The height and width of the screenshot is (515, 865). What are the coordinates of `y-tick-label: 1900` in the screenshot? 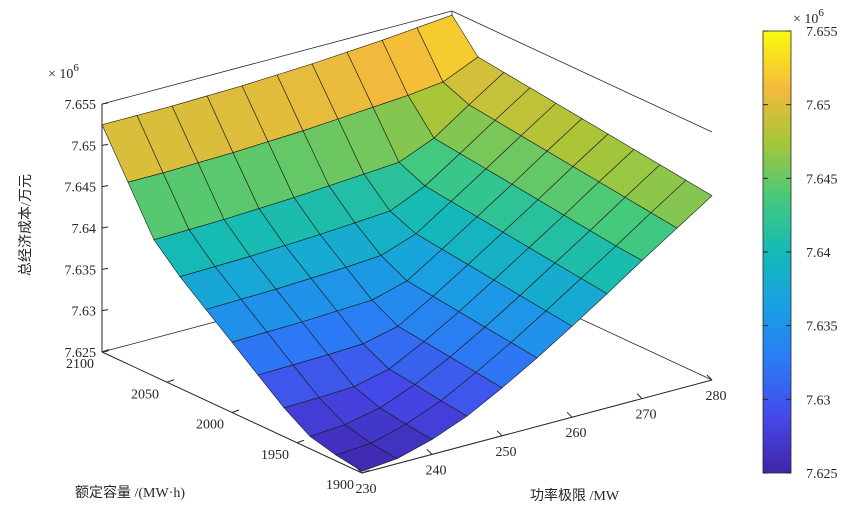 It's located at (340, 485).